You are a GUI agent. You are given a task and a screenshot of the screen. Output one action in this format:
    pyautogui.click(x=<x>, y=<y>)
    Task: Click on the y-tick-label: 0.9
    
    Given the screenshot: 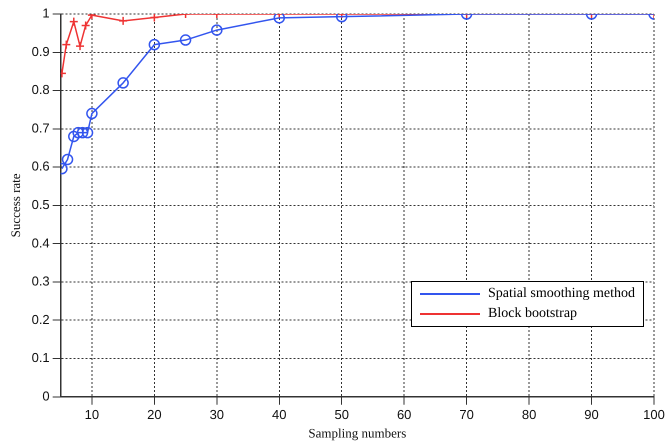 What is the action you would take?
    pyautogui.click(x=41, y=51)
    